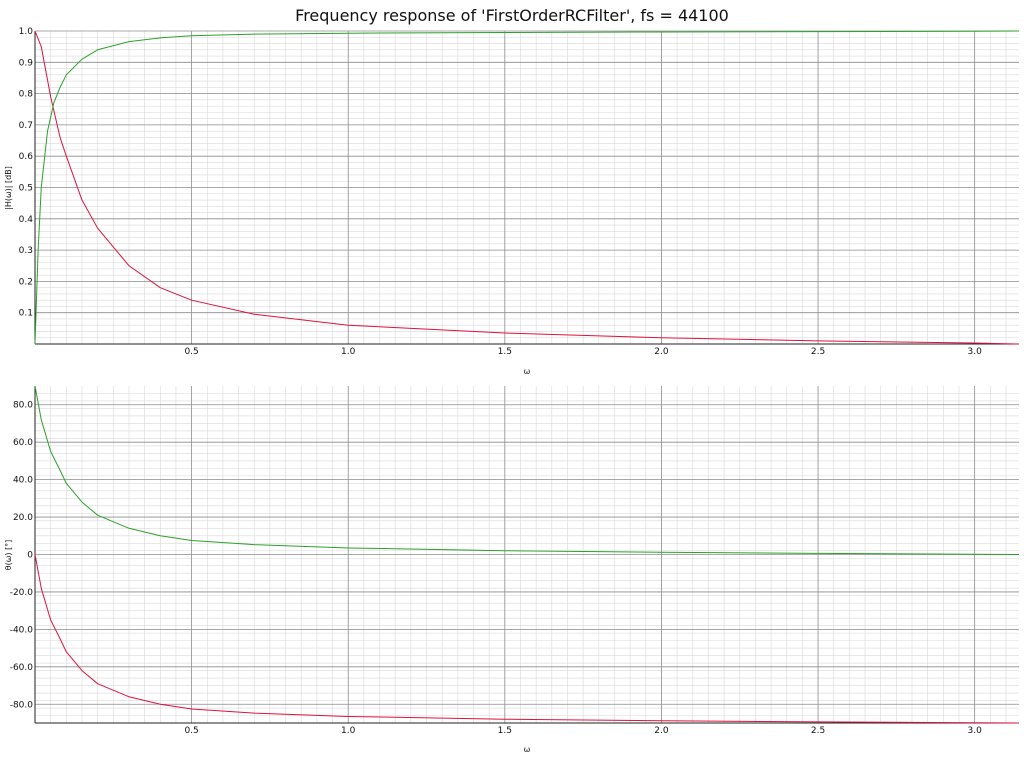 The width and height of the screenshot is (1024, 760). What do you see at coordinates (22, 630) in the screenshot?
I see `y-tick-label: -40.0` at bounding box center [22, 630].